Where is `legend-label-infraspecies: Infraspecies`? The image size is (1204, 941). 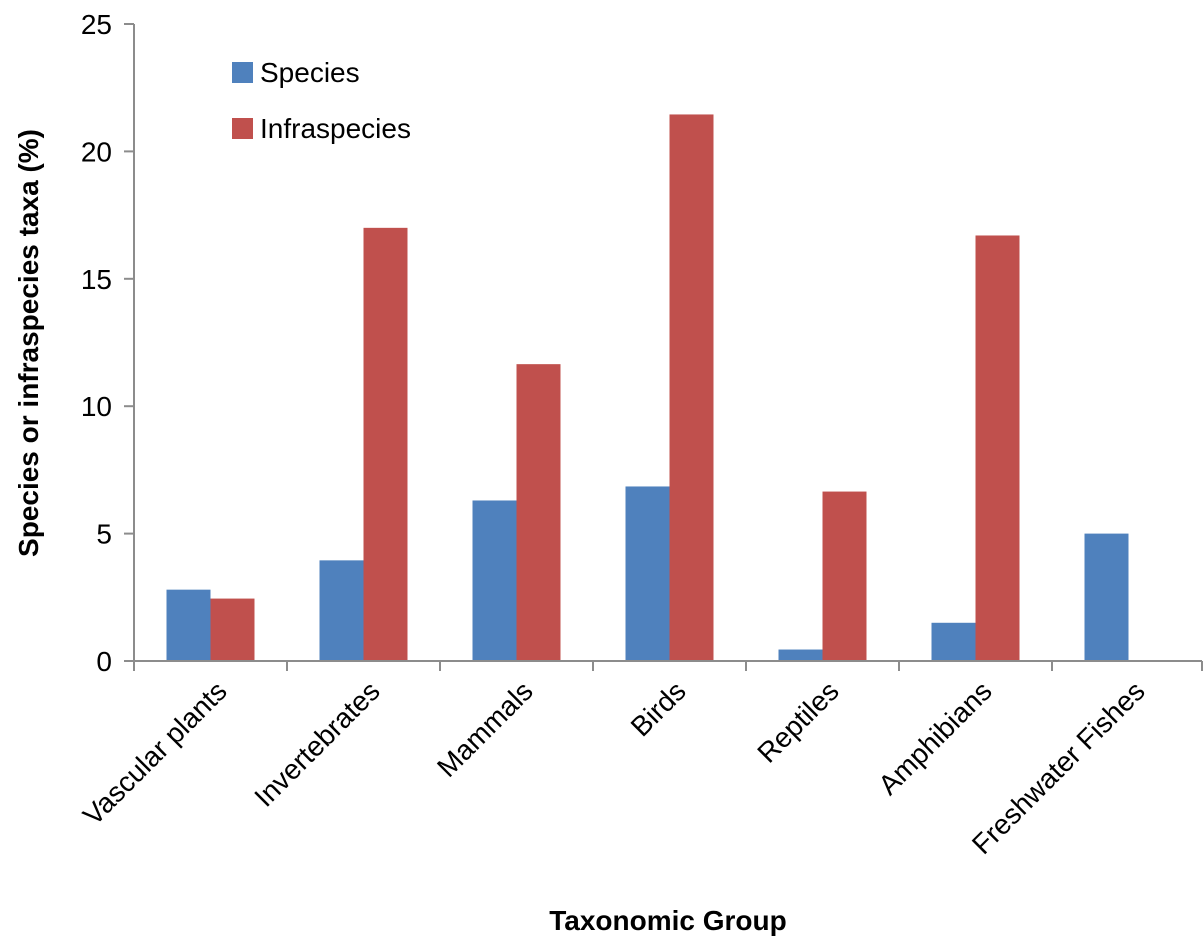 legend-label-infraspecies: Infraspecies is located at coordinates (335, 128).